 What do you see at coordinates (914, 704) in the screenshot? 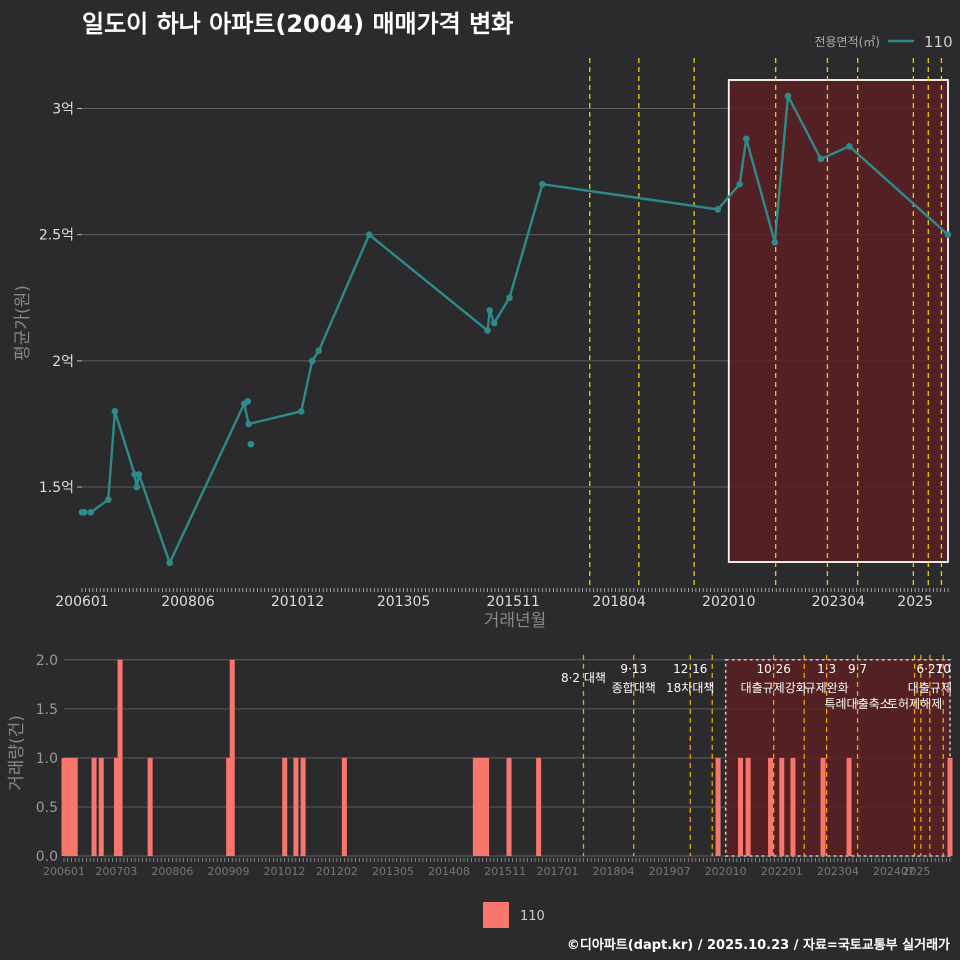
I see `policy-label: 토허제해제` at bounding box center [914, 704].